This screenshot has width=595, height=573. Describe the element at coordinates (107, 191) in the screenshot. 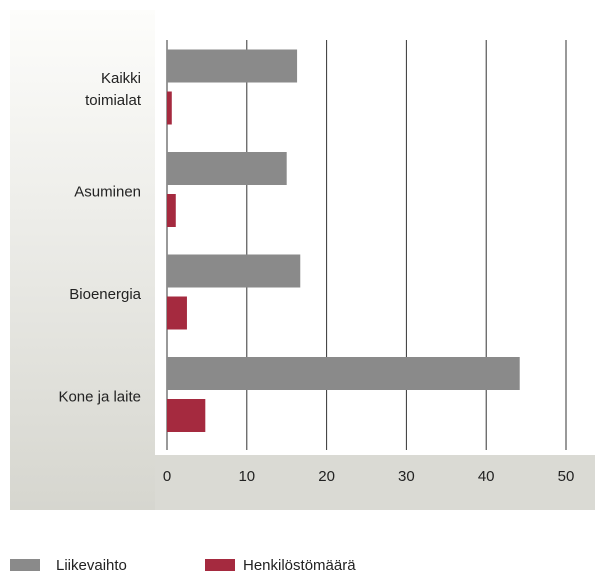

I see `y-tick-label: Asuminen` at that location.